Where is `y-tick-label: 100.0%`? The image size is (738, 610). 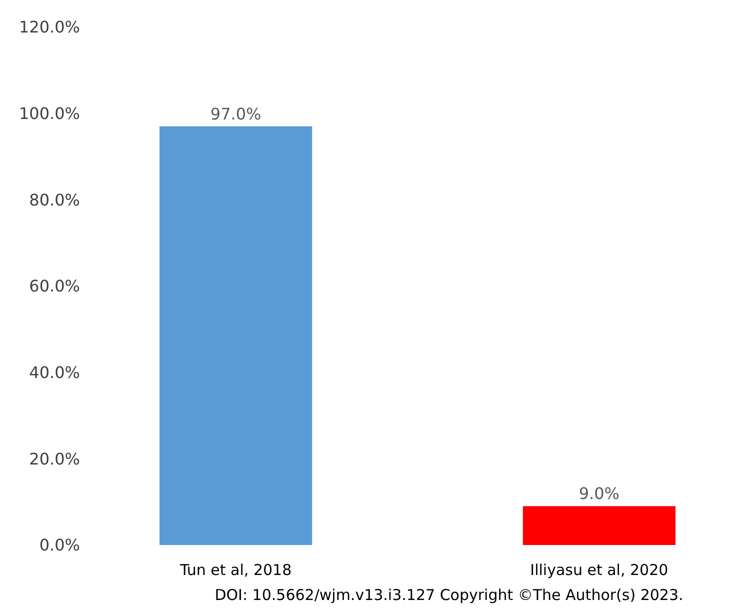 y-tick-label: 100.0% is located at coordinates (49, 113).